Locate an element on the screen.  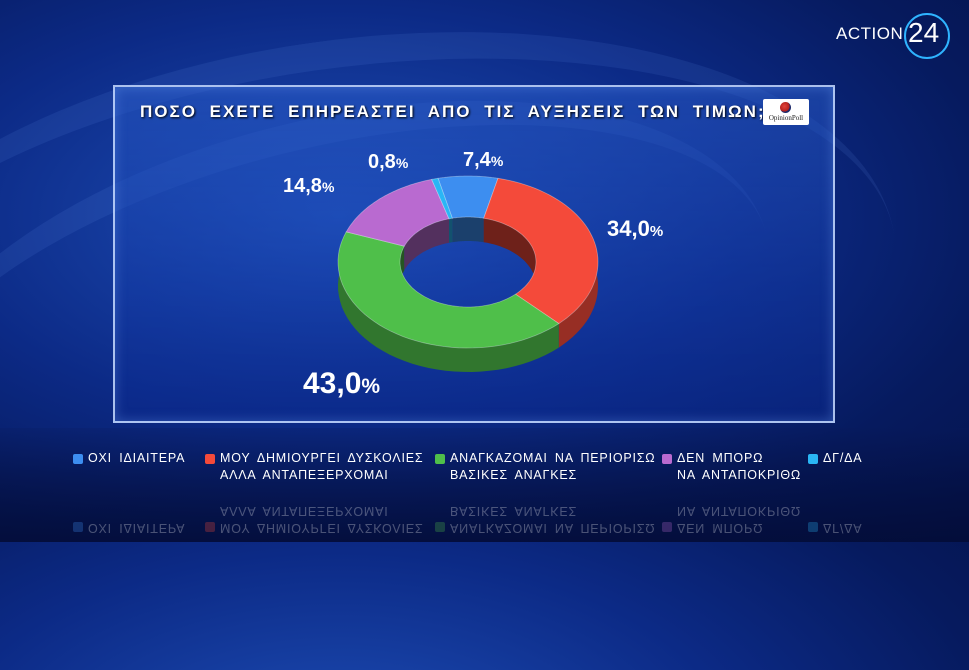
legend-label: ΔΓ/ΔΑ is located at coordinates (843, 458).